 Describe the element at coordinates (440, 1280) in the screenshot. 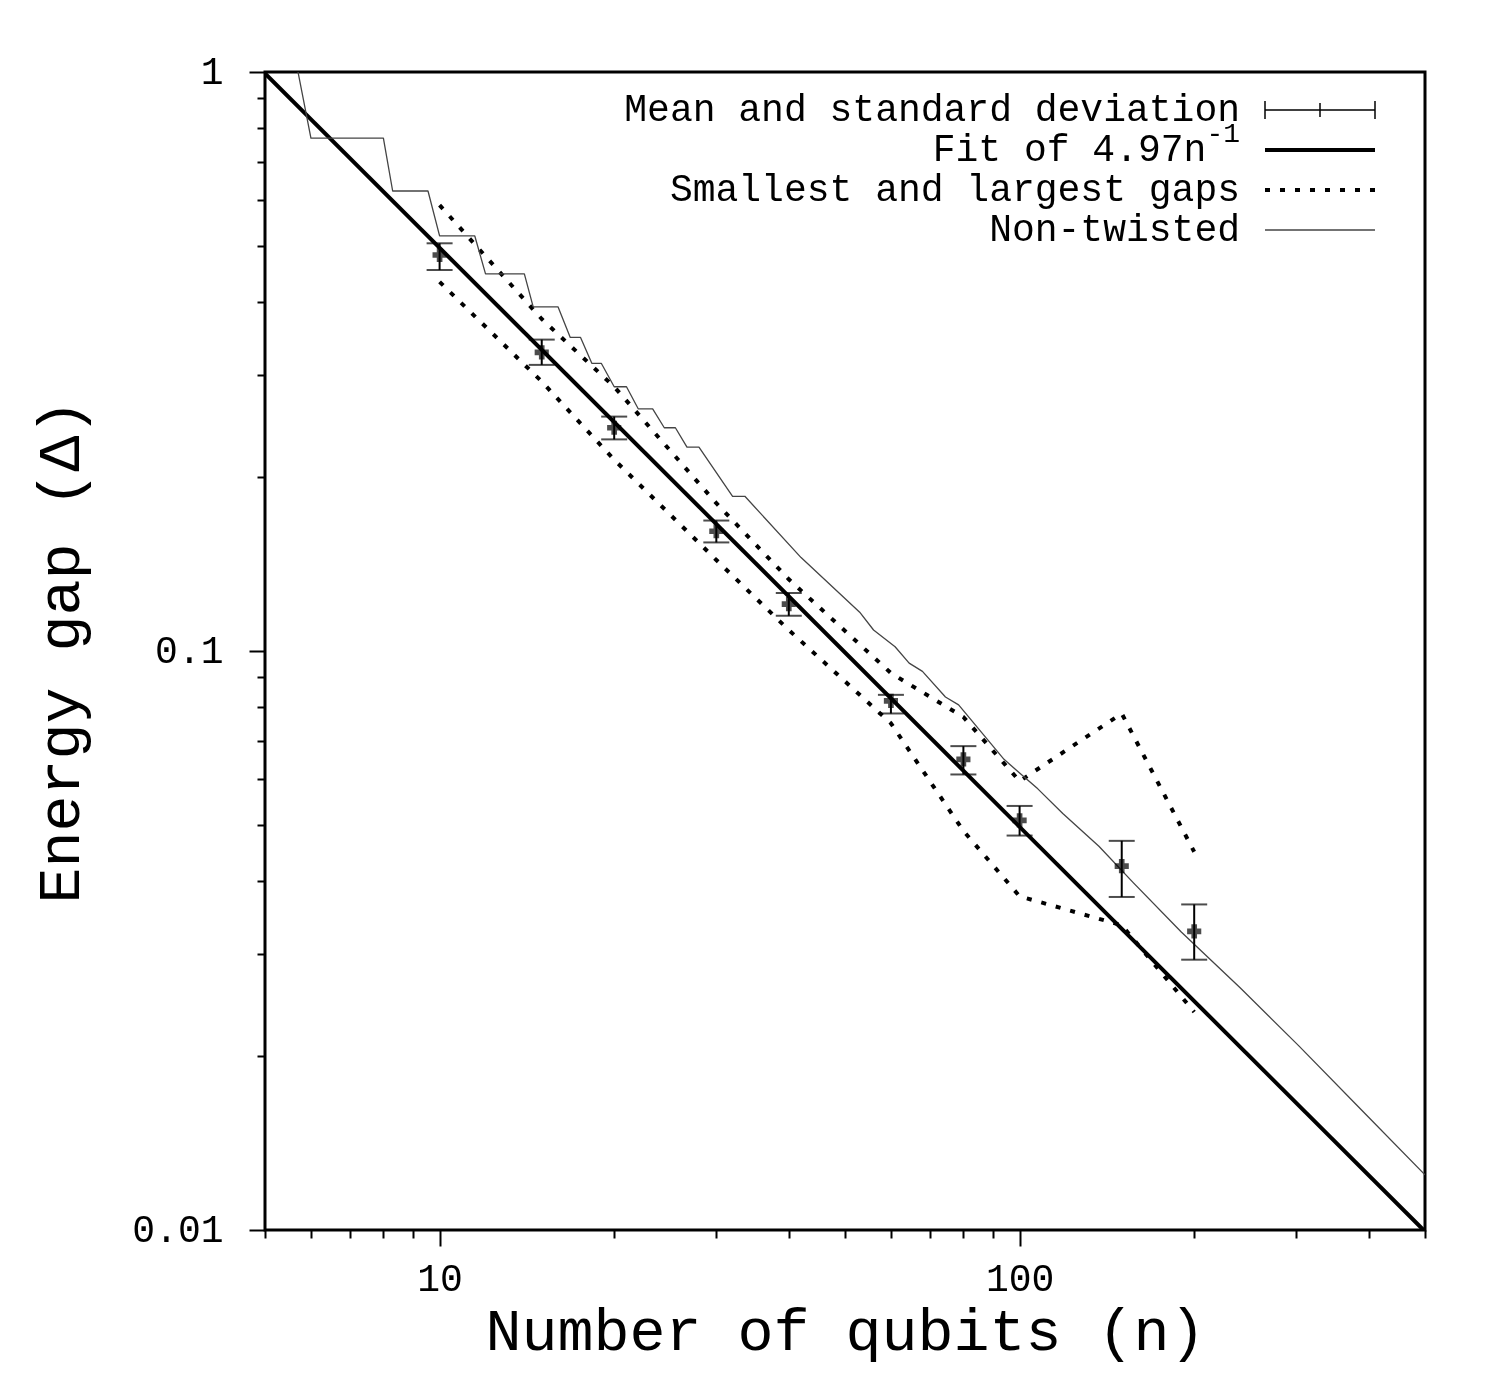

I see `x-tick-label: 10` at that location.